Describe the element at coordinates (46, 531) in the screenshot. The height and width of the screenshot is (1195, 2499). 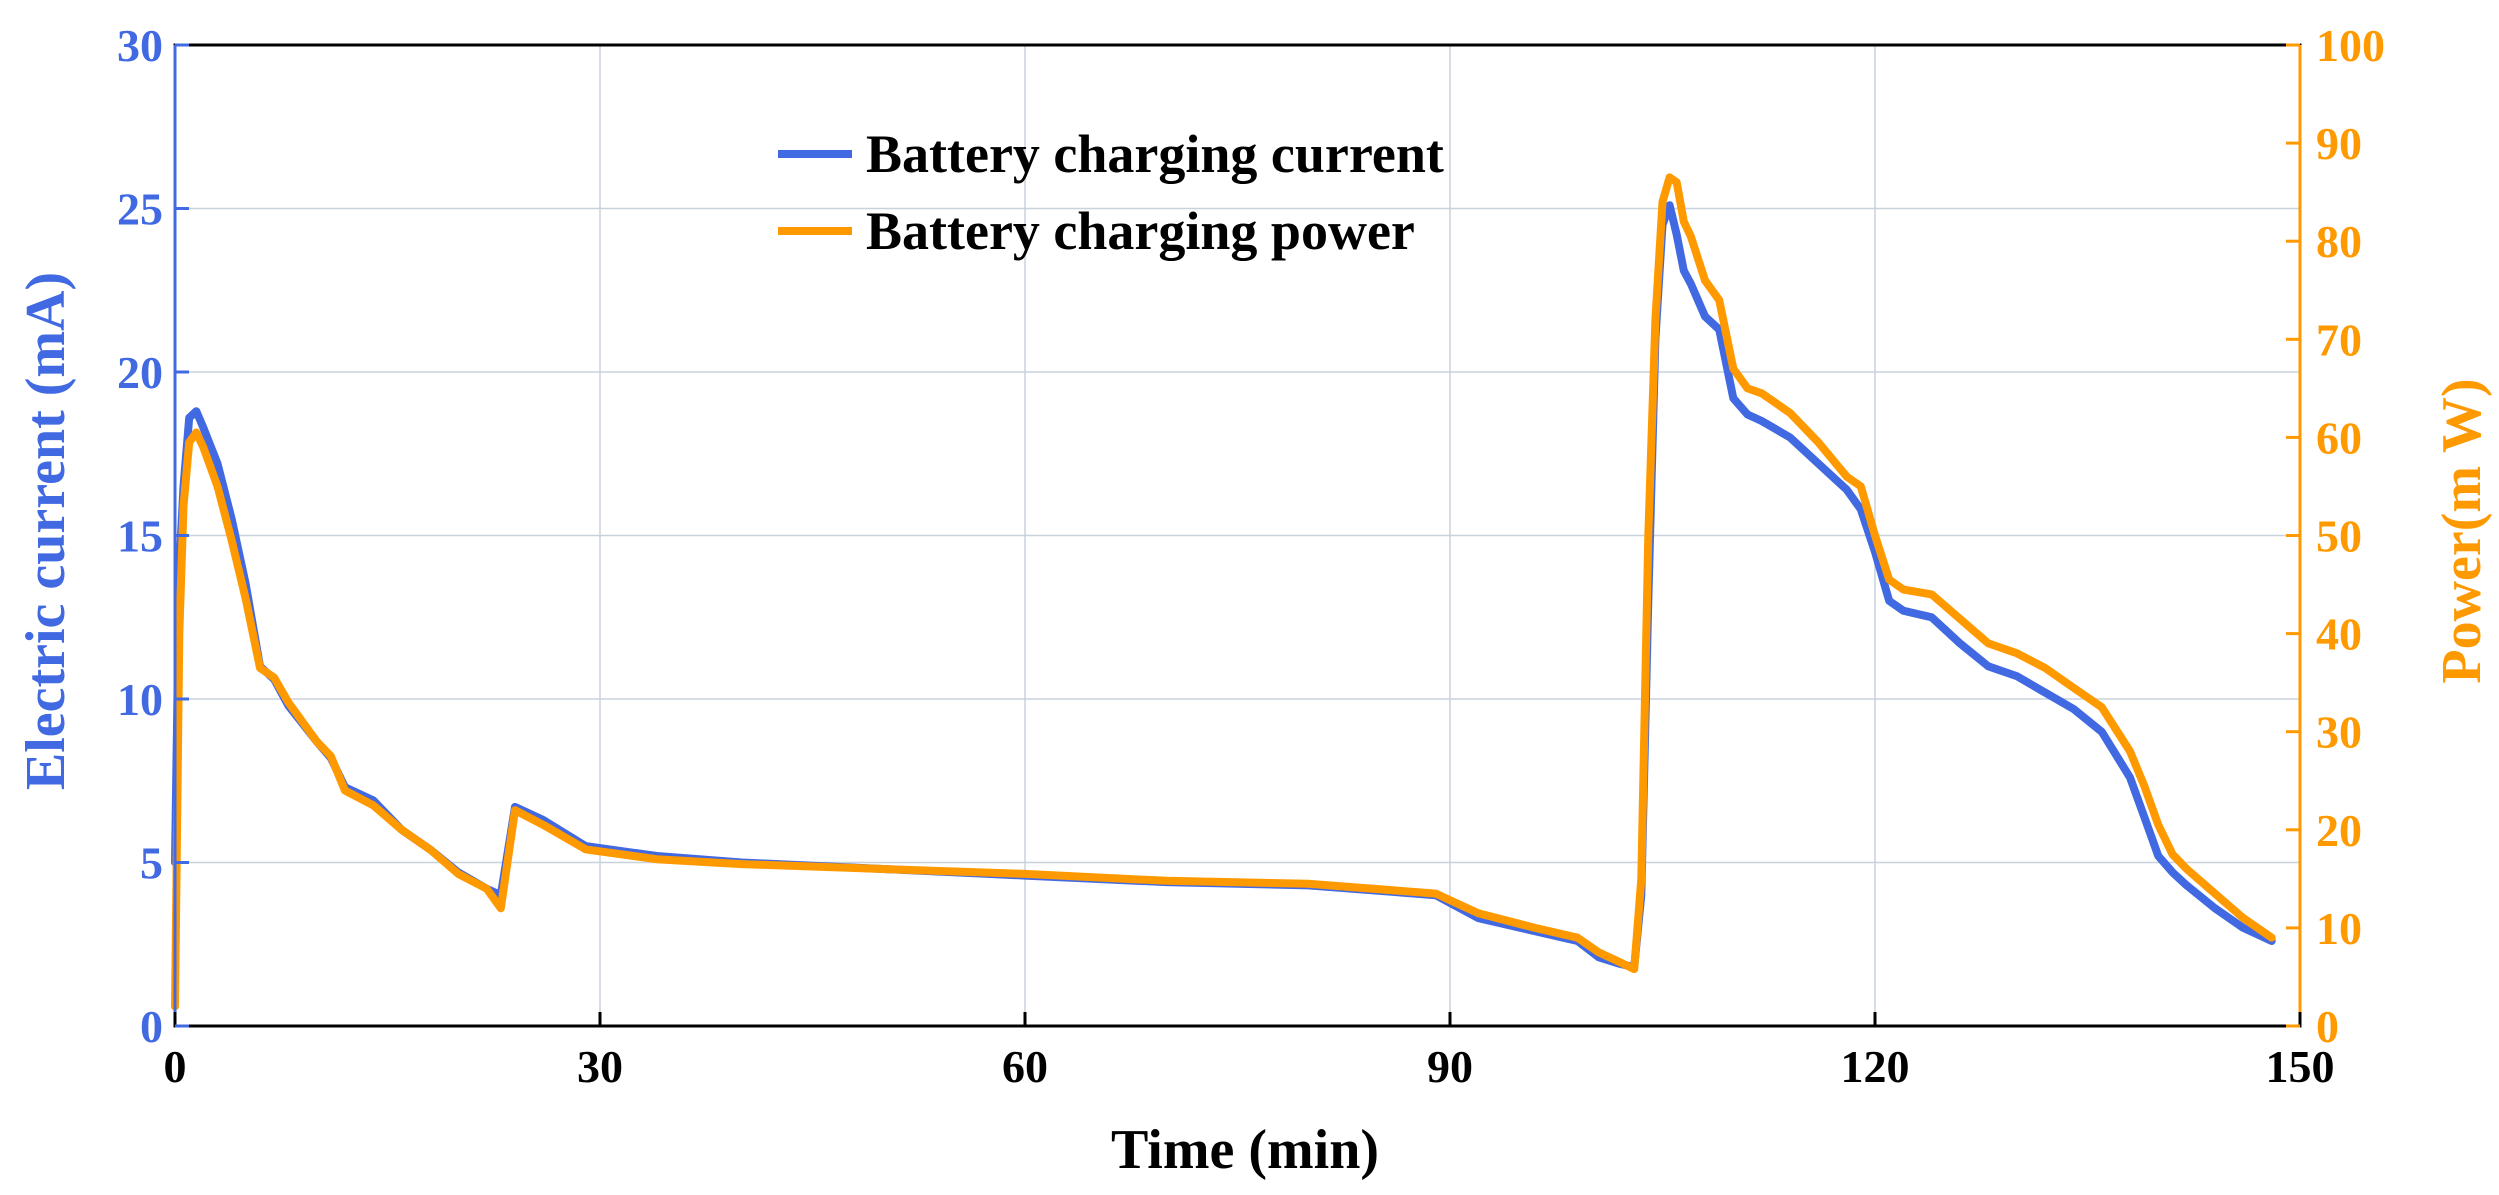
I see `left-y-axis-title: Electric current (mA)` at that location.